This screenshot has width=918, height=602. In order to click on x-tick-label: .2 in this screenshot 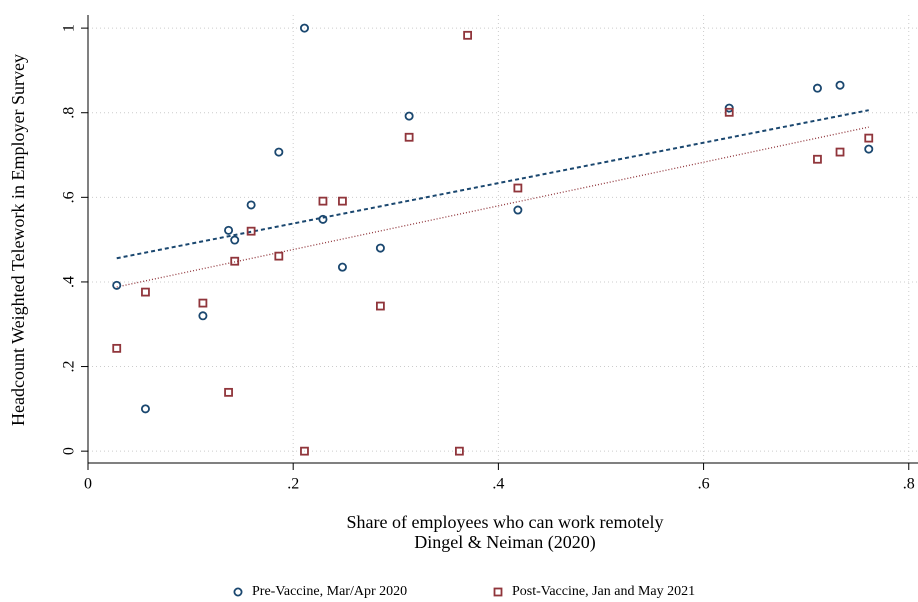, I will do `click(293, 484)`.